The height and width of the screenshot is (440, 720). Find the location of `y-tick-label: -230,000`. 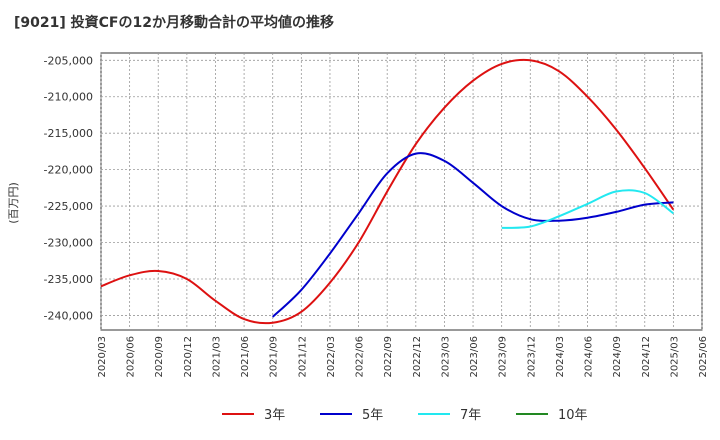

y-tick-label: -230,000 is located at coordinates (68, 243).